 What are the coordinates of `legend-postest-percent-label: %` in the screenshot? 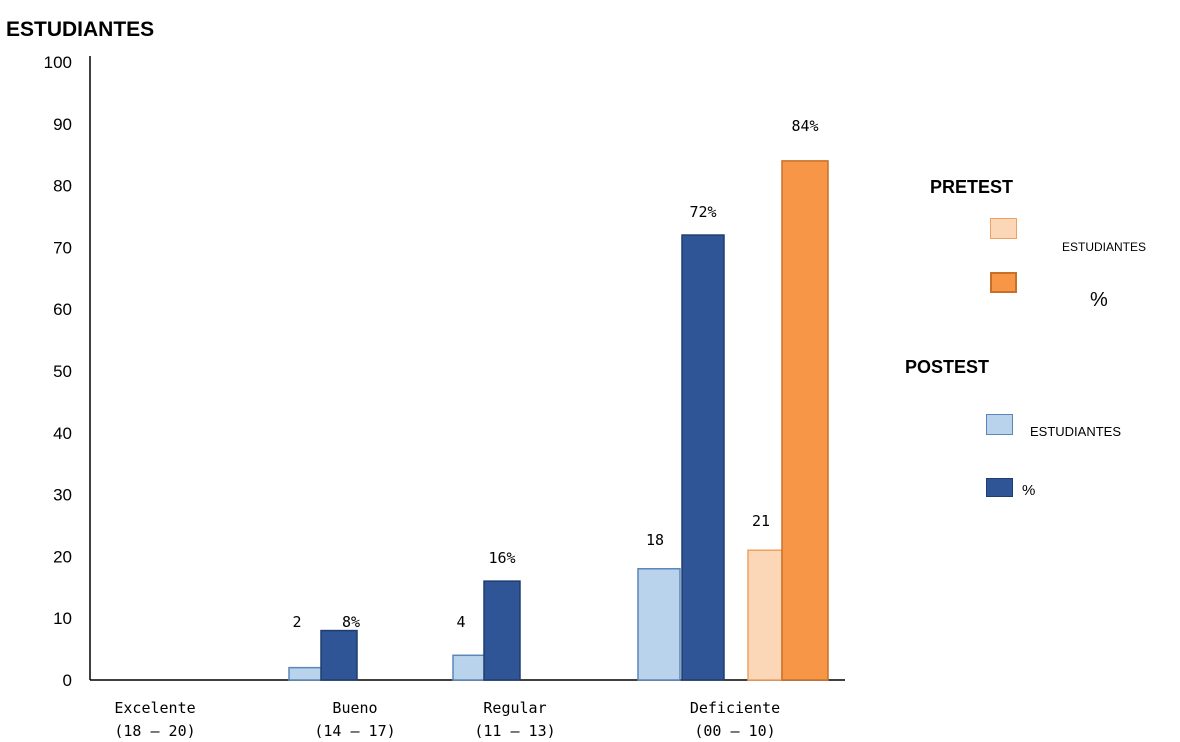 It's located at (1029, 490).